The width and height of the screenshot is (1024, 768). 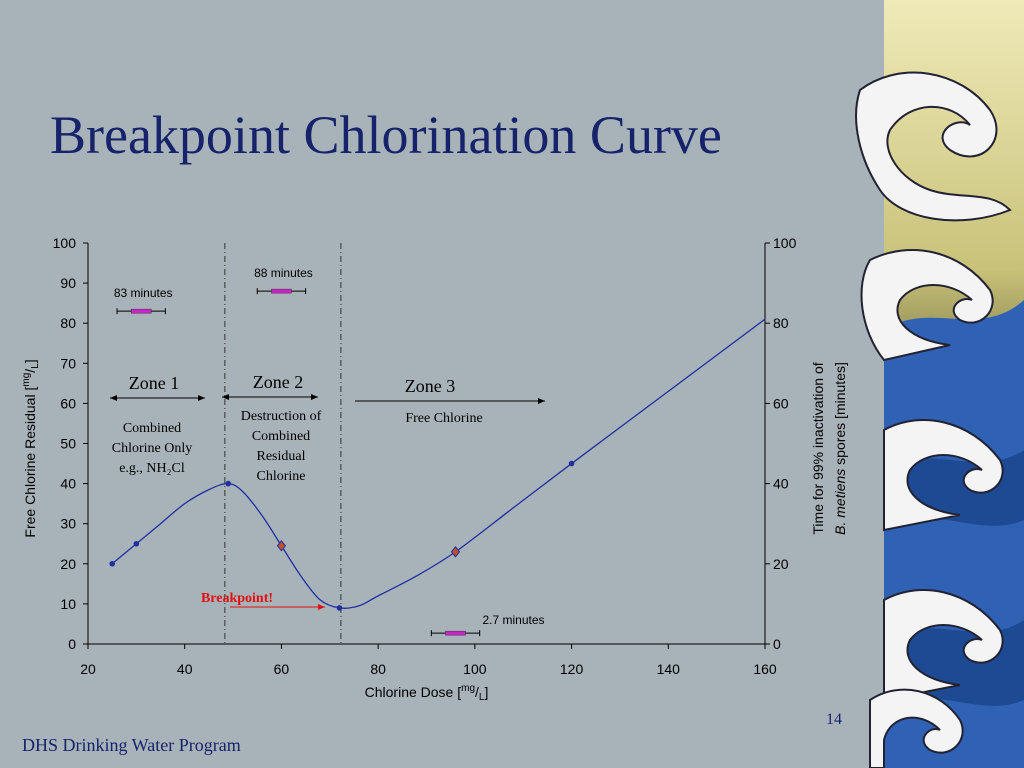 What do you see at coordinates (30, 462) in the screenshot?
I see `label-text: Free Chlorine Residual [` at bounding box center [30, 462].